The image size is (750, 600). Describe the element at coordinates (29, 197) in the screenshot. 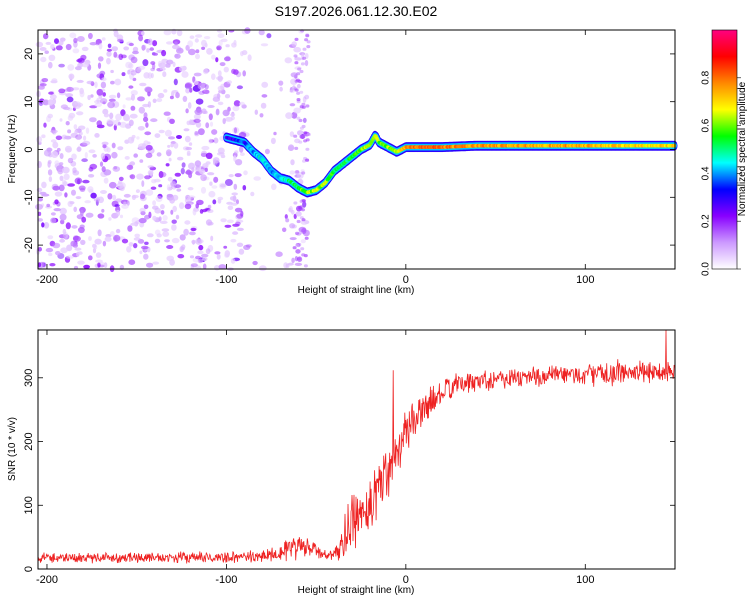

I see `y-tick-label: -10` at that location.